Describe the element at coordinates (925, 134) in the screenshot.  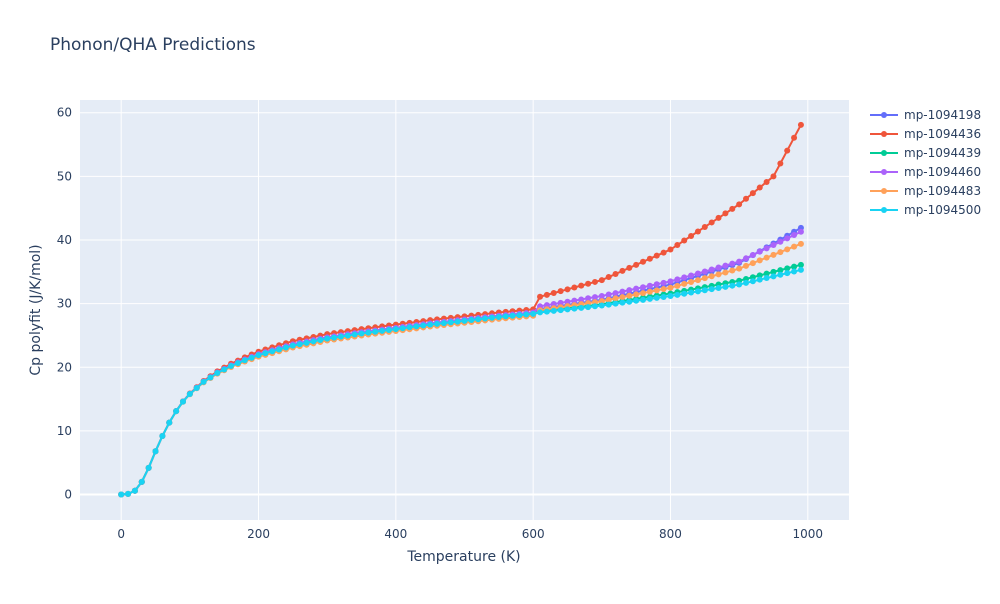
I see `legend-item: mp-1094436` at that location.